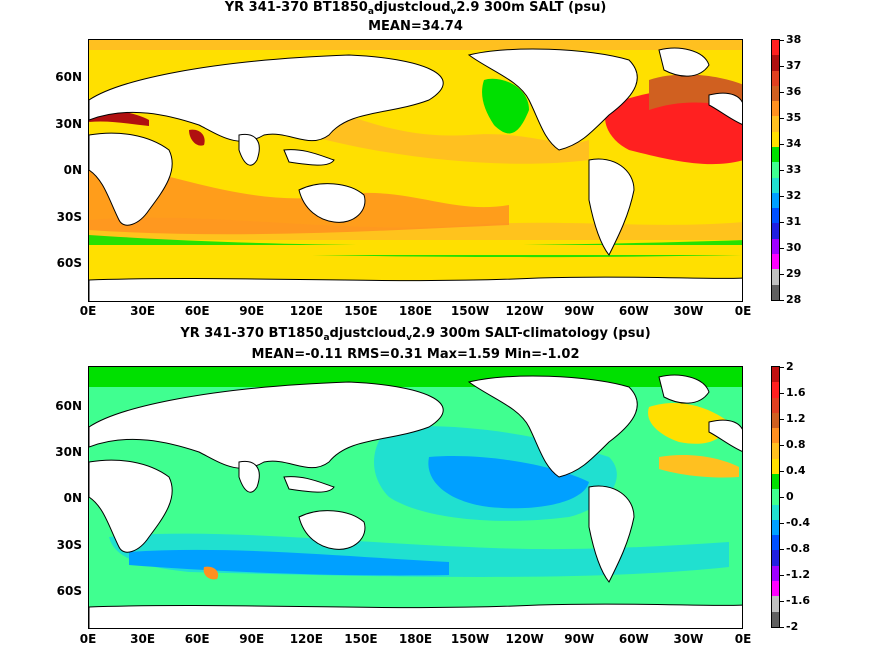 This screenshot has width=875, height=656. What do you see at coordinates (368, 333) in the screenshot?
I see `bottom-title-part: djustcloud` at bounding box center [368, 333].